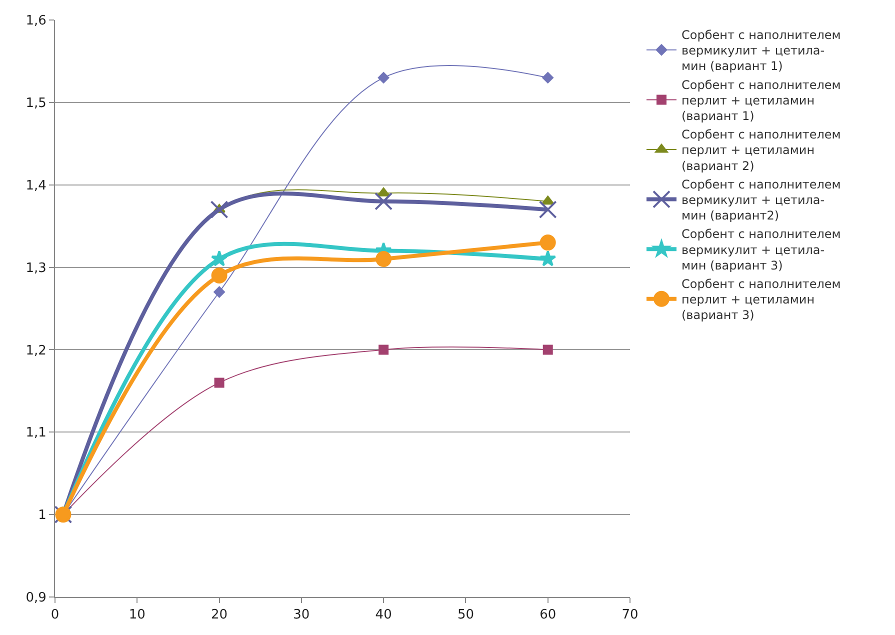 The width and height of the screenshot is (895, 635). Describe the element at coordinates (36, 186) in the screenshot. I see `y-tick-label: 1,4` at that location.